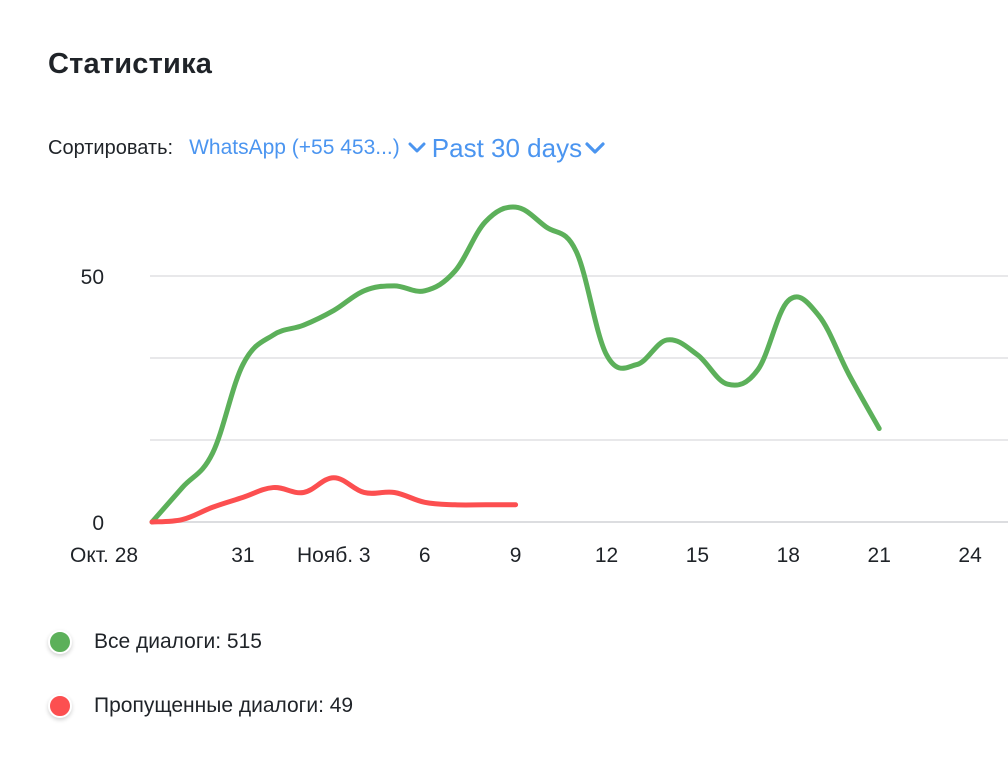 The height and width of the screenshot is (782, 1008). Describe the element at coordinates (224, 705) in the screenshot. I see `legend-label: Пропущенные диалоги: 49` at that location.